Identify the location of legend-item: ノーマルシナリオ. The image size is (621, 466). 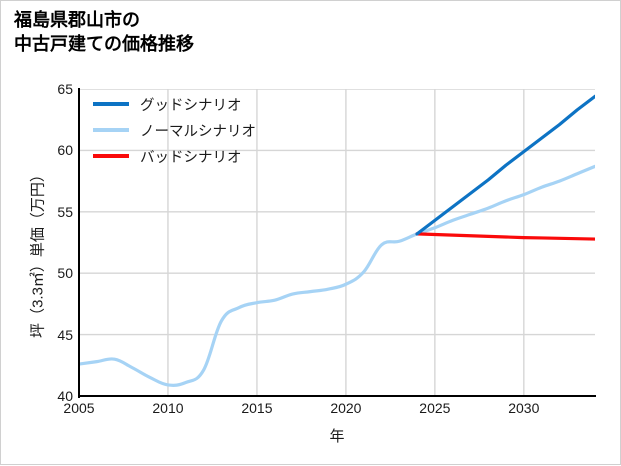
(203, 130).